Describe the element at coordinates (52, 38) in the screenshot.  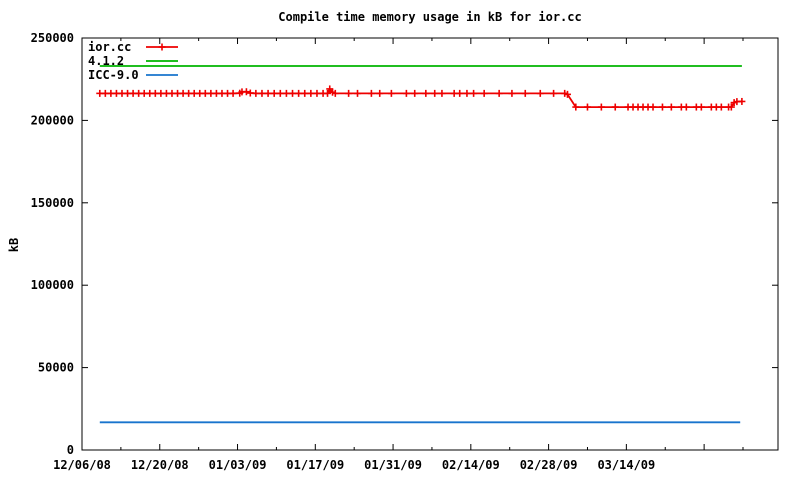
I see `y-tick-label: 250000` at that location.